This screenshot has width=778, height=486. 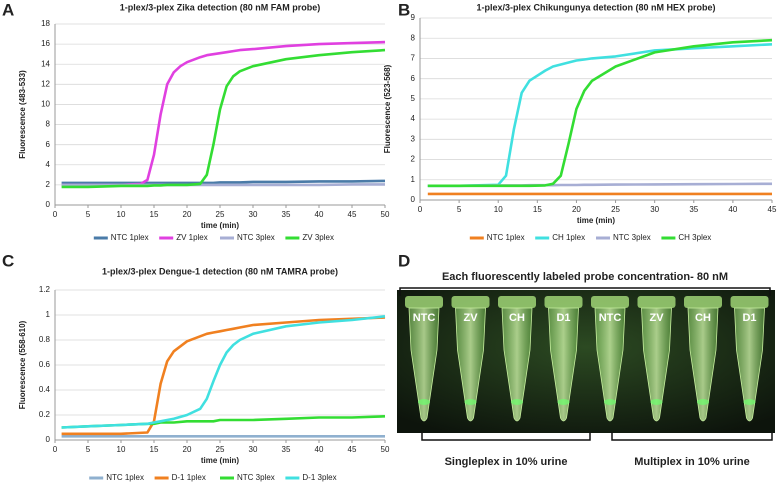 What do you see at coordinates (568, 237) in the screenshot?
I see `legend-label: CH 1plex` at bounding box center [568, 237].